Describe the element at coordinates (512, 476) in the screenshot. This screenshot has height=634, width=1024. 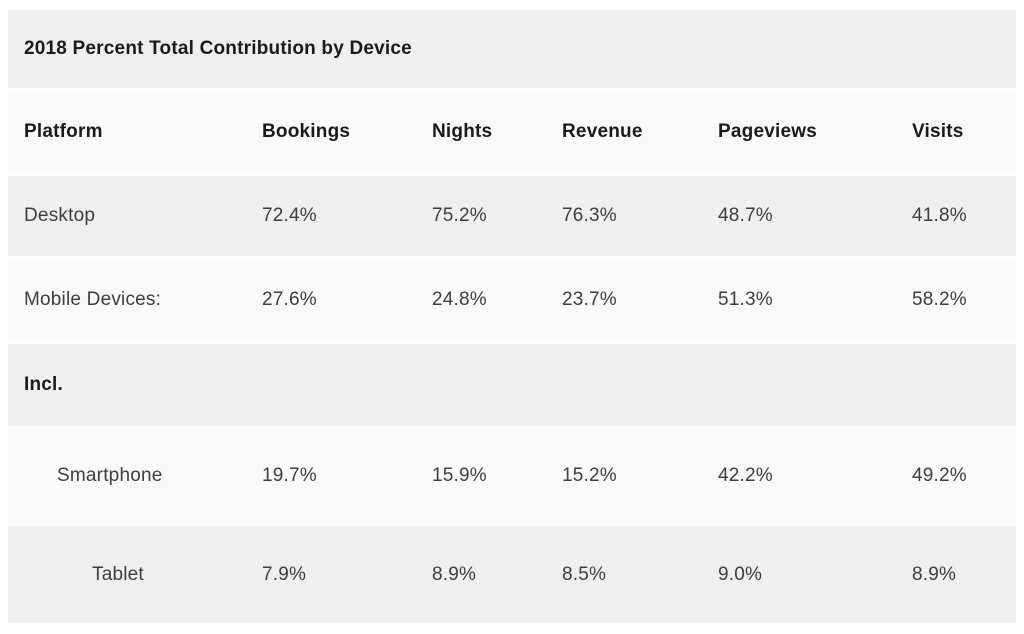
I see `table-row-smartphone: Smartphone 19.7% 15.9% 15.2% 42.2% 49.2%` at that location.